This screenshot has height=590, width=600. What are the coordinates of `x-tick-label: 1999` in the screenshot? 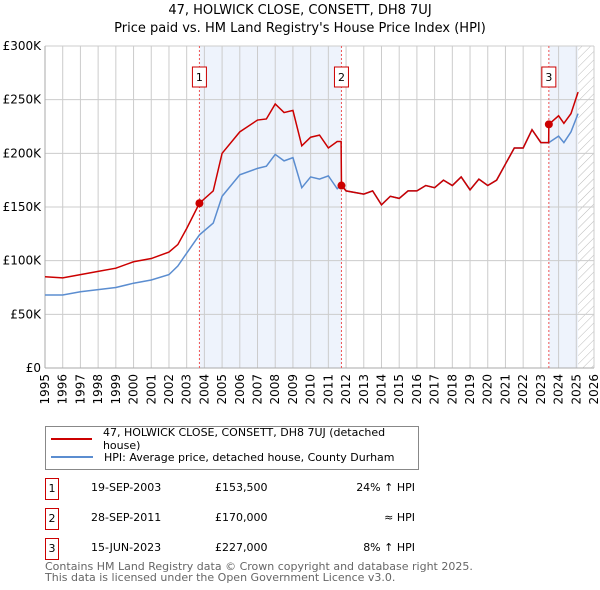 It's located at (116, 389).